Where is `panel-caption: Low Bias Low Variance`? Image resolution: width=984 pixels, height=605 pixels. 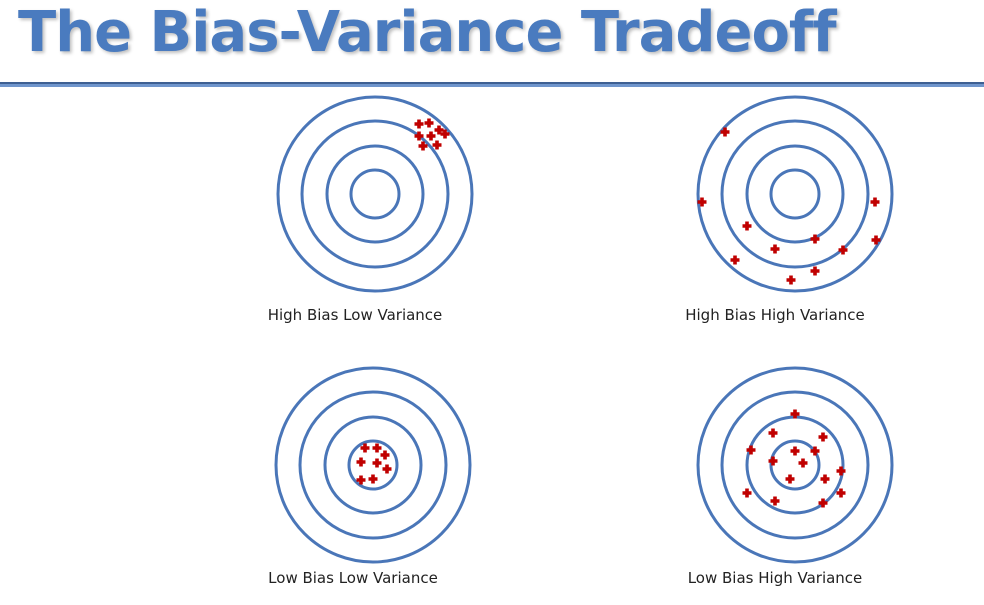
panel-caption: Low Bias Low Variance is located at coordinates (353, 578).